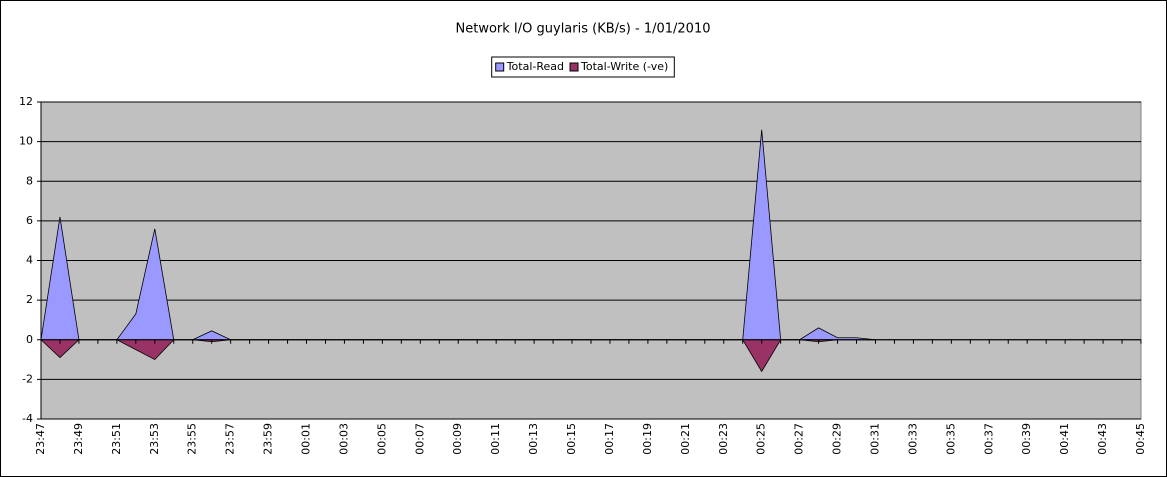 The width and height of the screenshot is (1167, 477). I want to click on y-tick-label: -2, so click(27, 378).